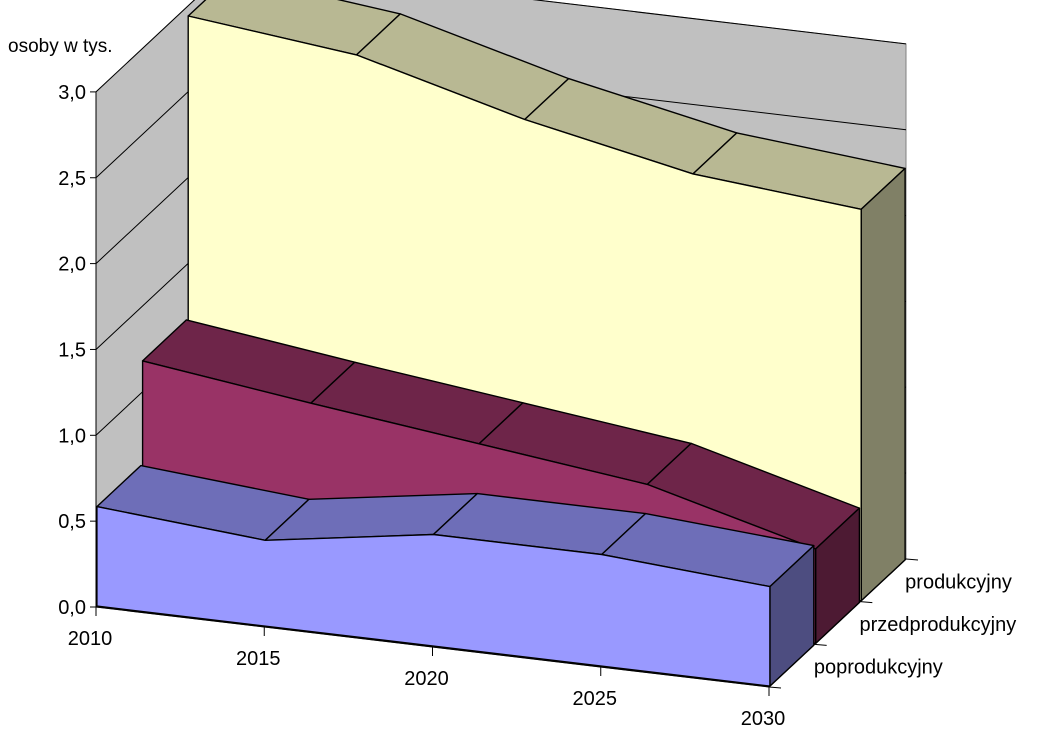 The height and width of the screenshot is (746, 1064). Describe the element at coordinates (837, 623) in the screenshot. I see `depth-axis-line` at that location.